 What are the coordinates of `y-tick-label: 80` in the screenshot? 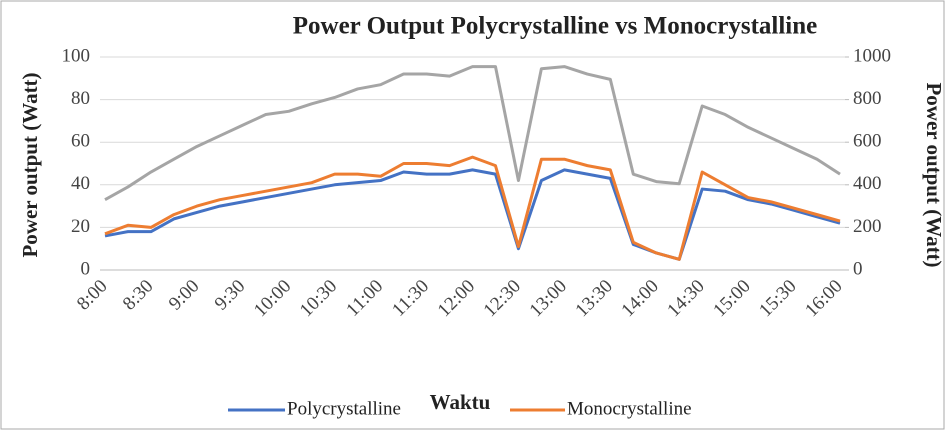 It's located at (80, 98).